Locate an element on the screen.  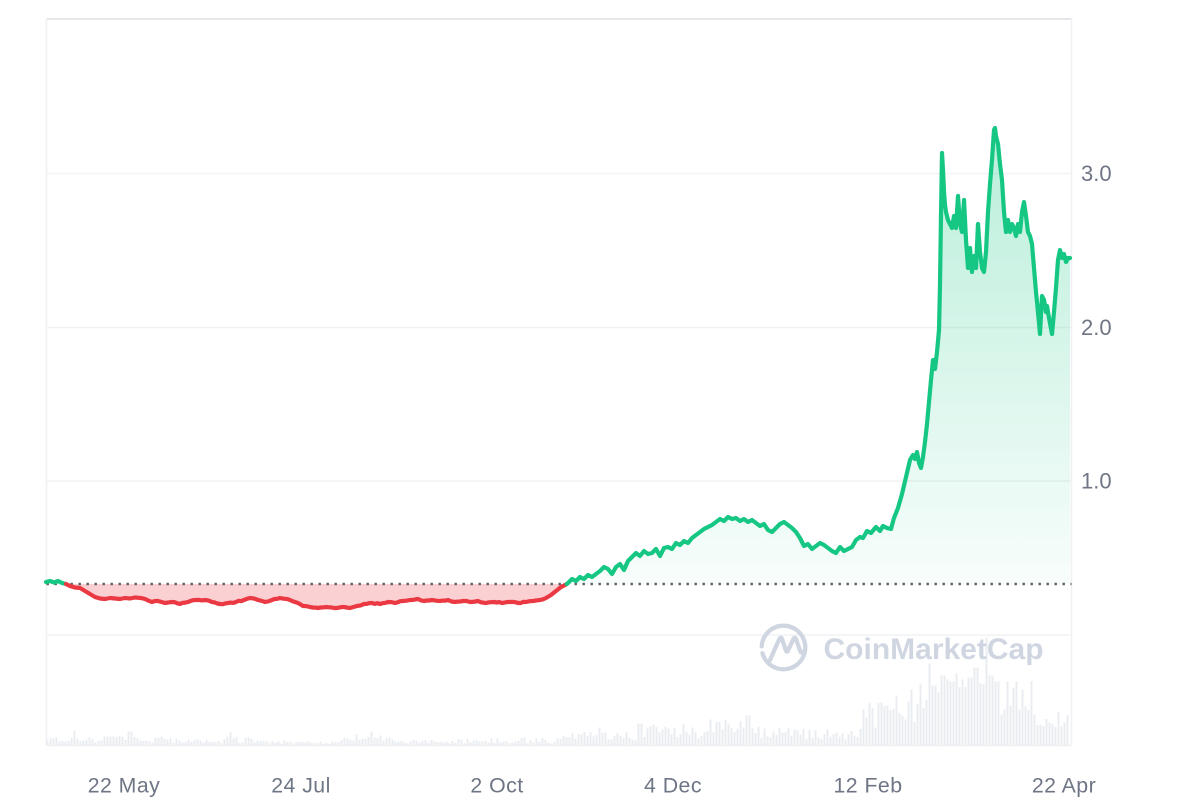
svg-text: 1.0 is located at coordinates (1096, 481).